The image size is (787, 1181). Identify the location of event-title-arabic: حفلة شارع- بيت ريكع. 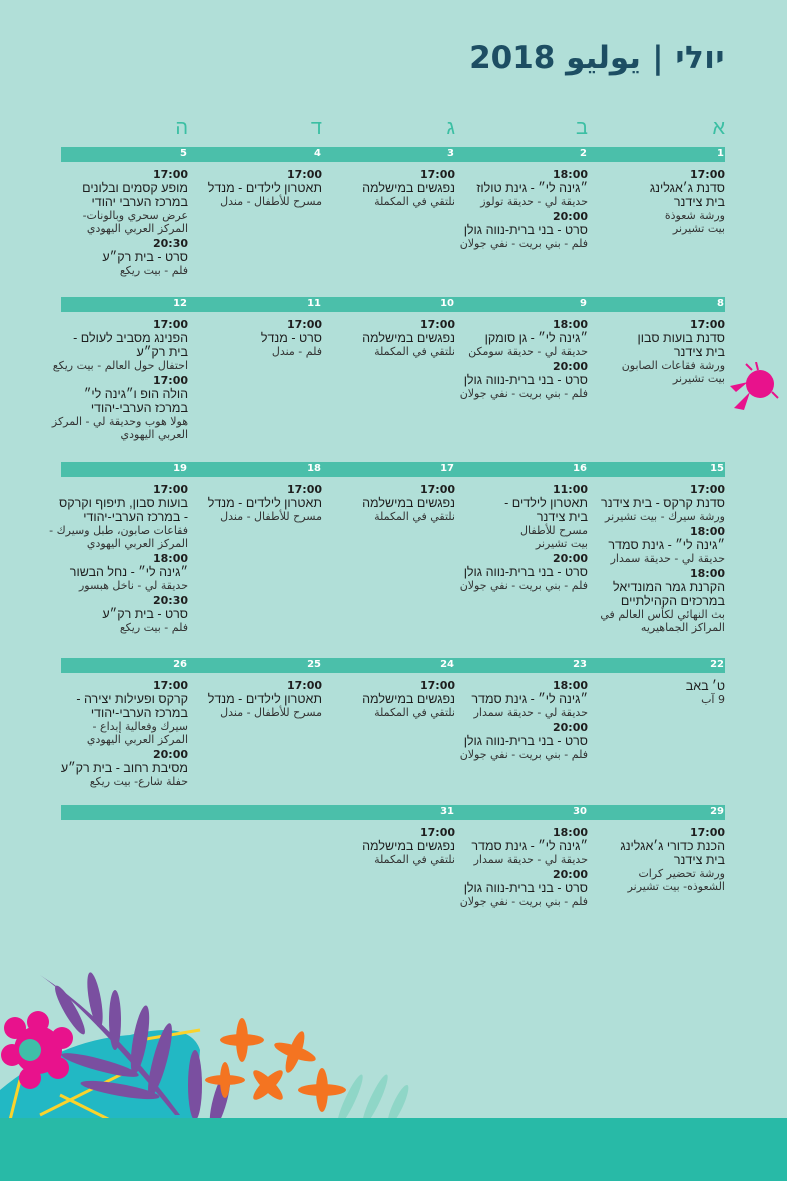
(138, 781).